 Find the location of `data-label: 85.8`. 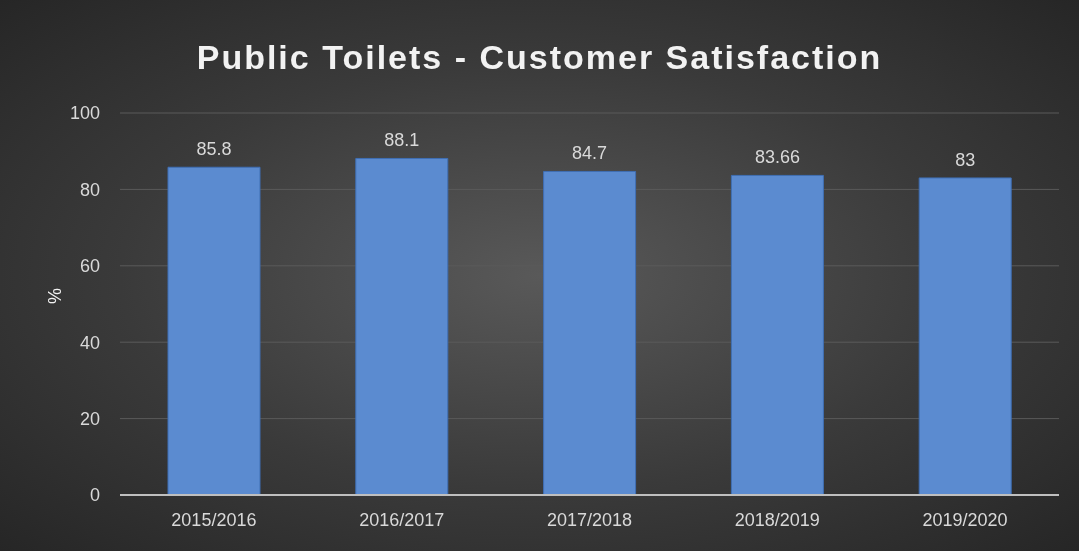

data-label: 85.8 is located at coordinates (214, 149).